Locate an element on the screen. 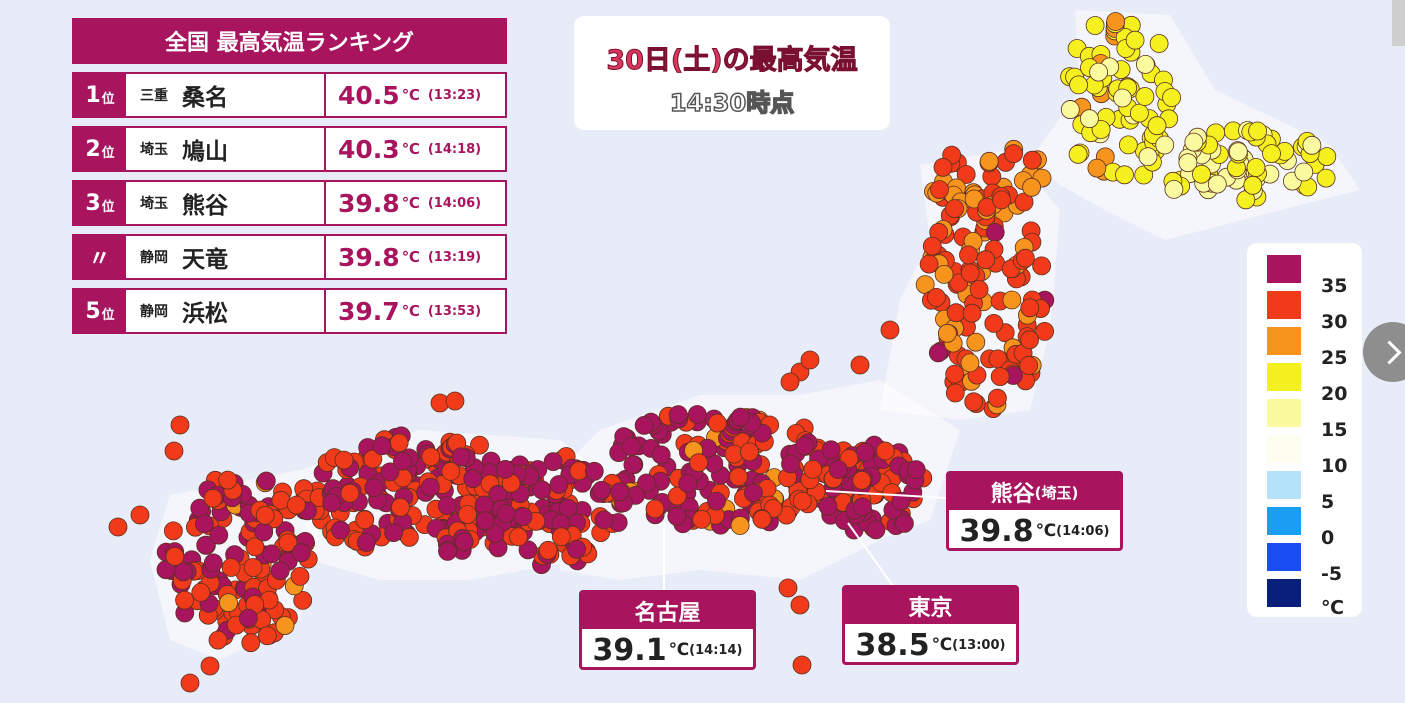 This screenshot has height=703, width=1405. legend-label: 30 is located at coordinates (1334, 322).